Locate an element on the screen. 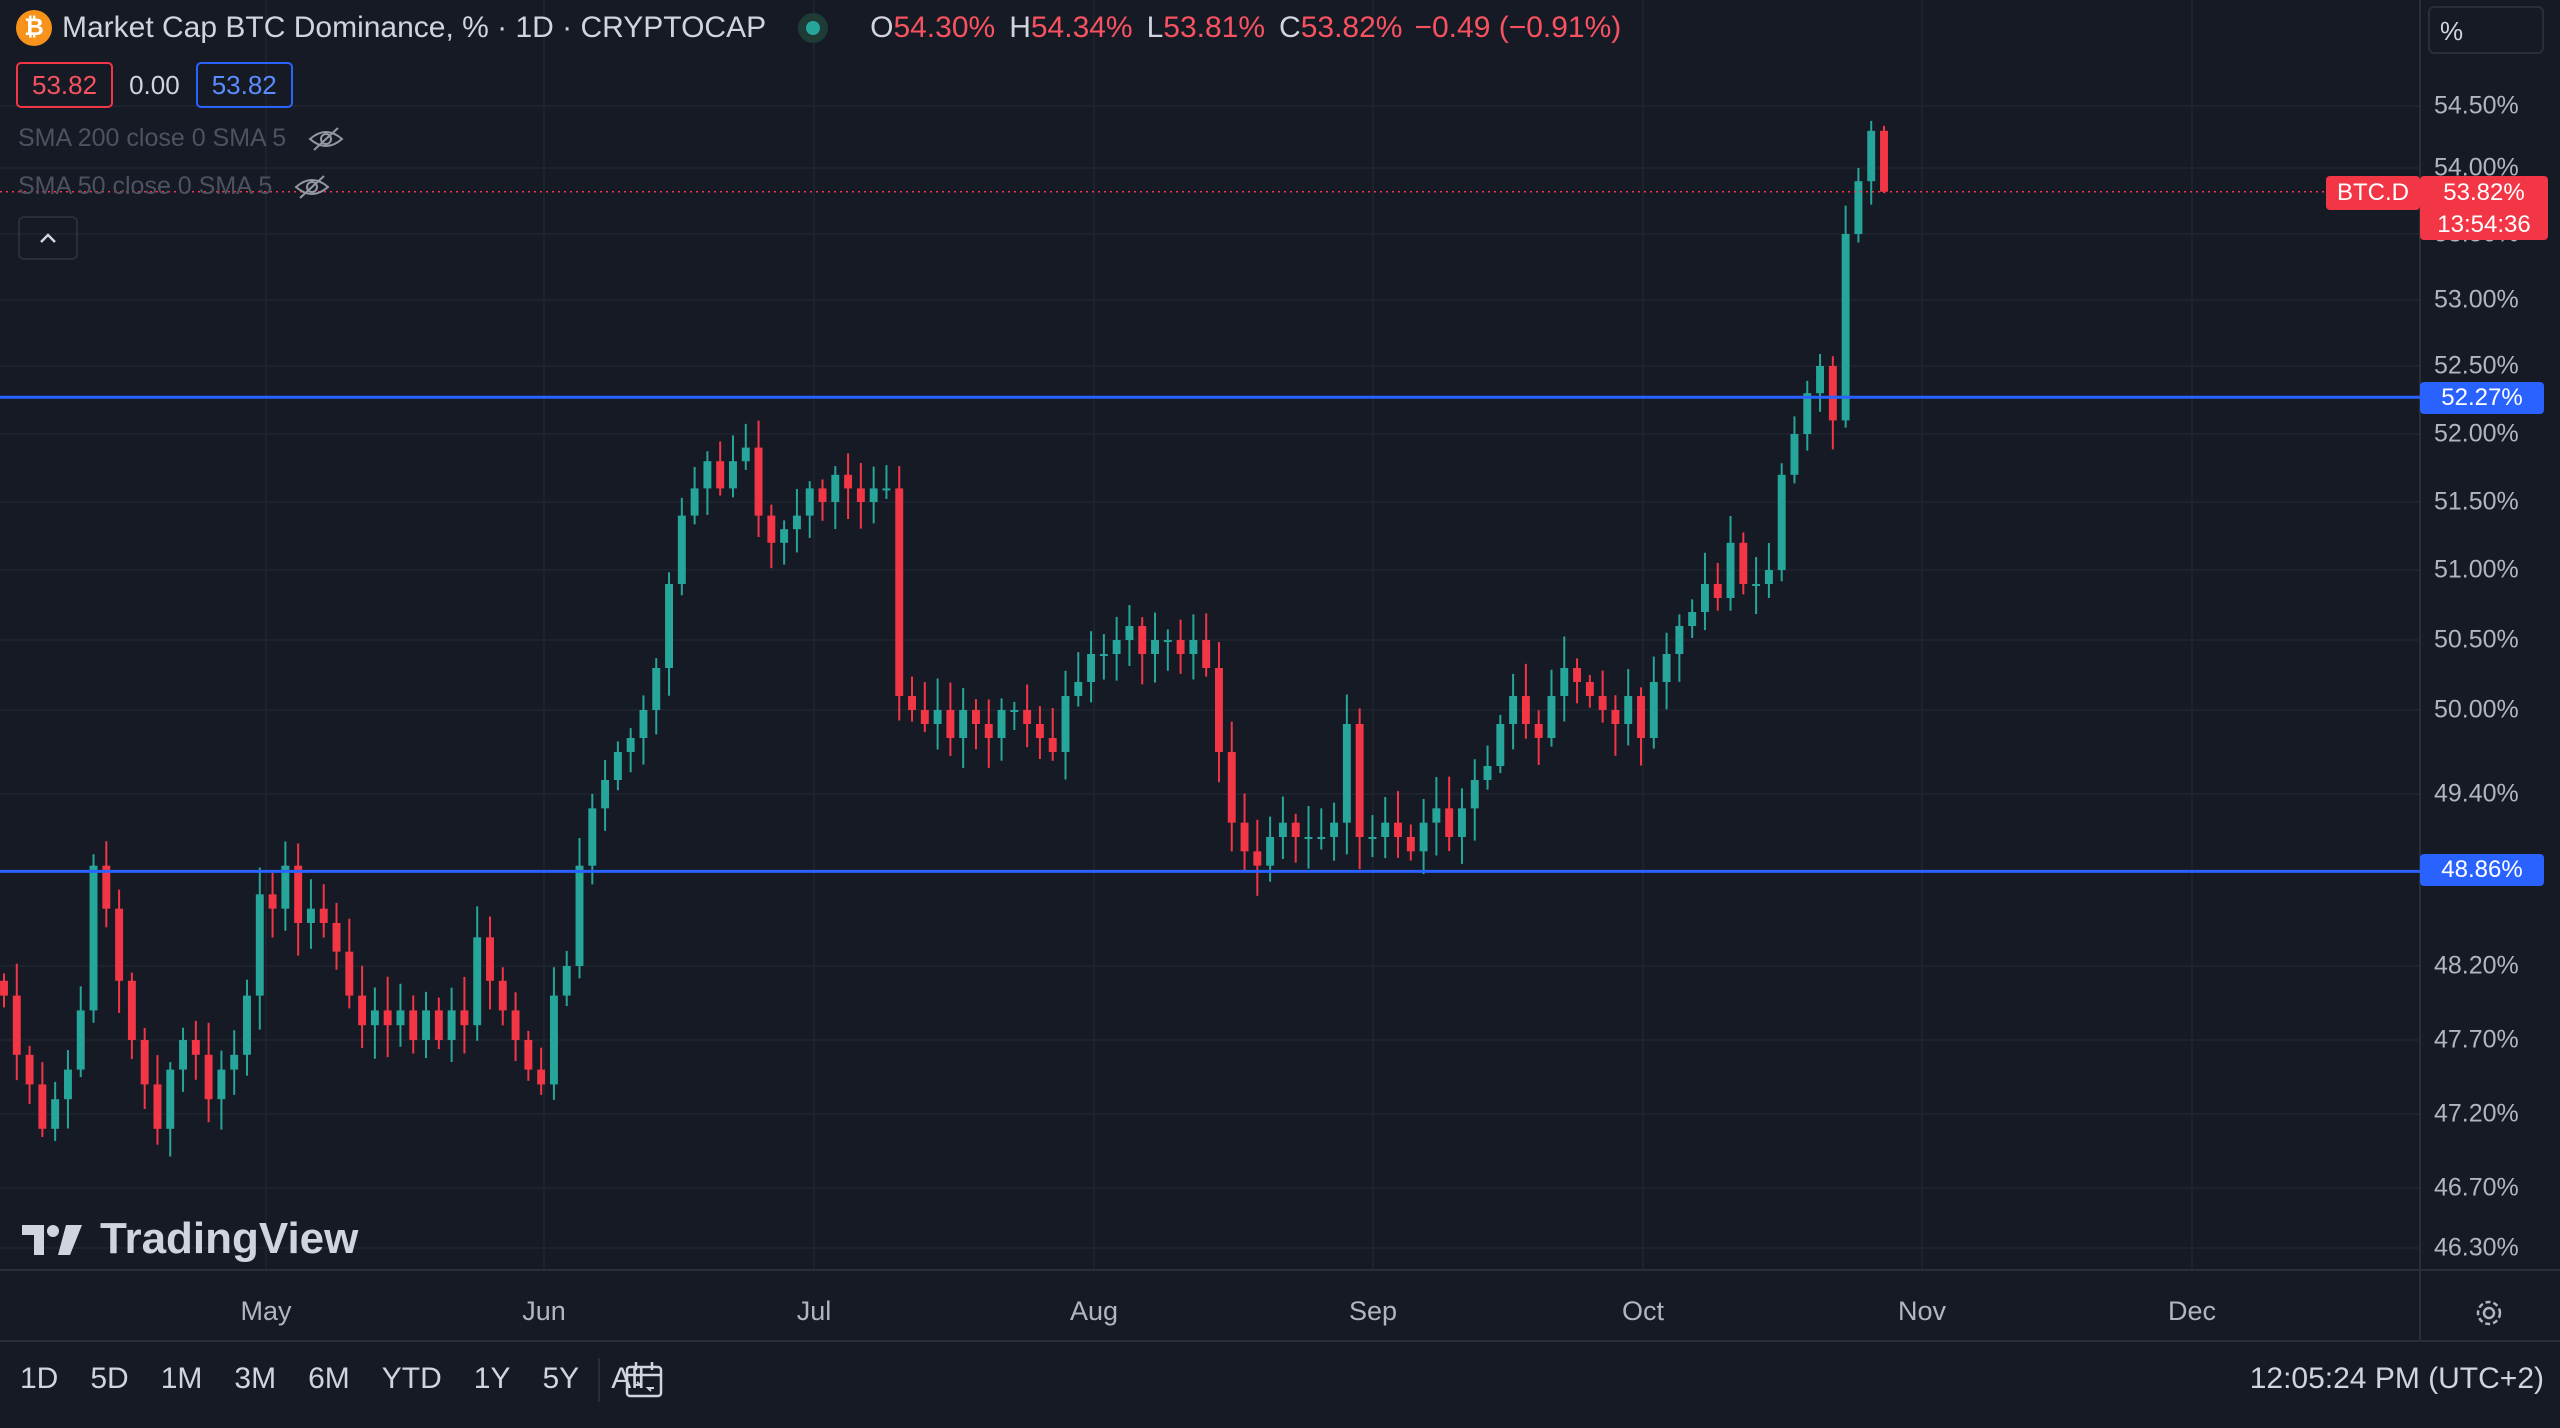 This screenshot has height=1428, width=2560. scale-mode-percent: % is located at coordinates (2486, 30).